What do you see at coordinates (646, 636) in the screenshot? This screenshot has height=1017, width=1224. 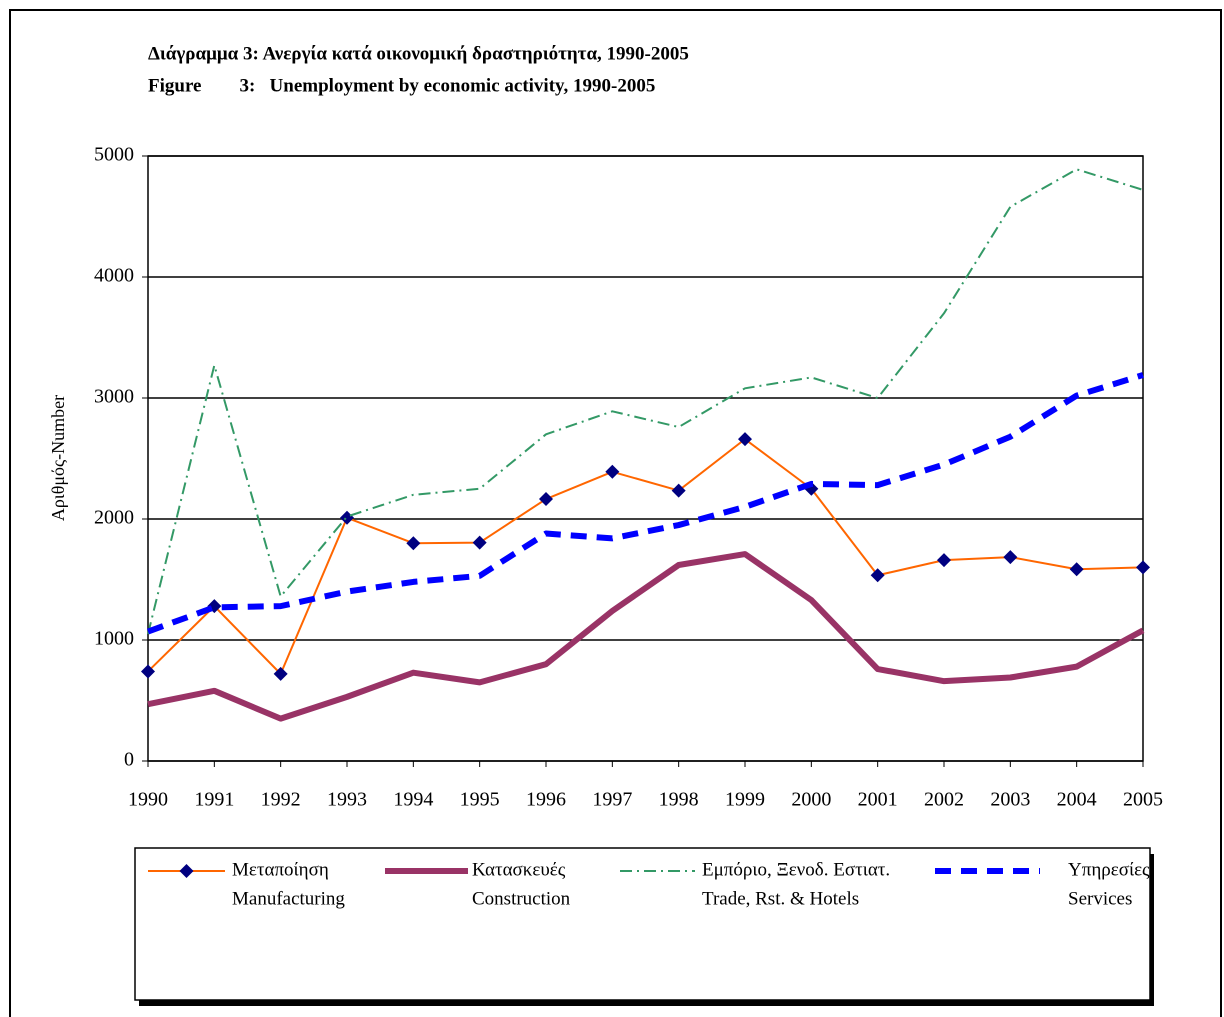 I see `series-line` at bounding box center [646, 636].